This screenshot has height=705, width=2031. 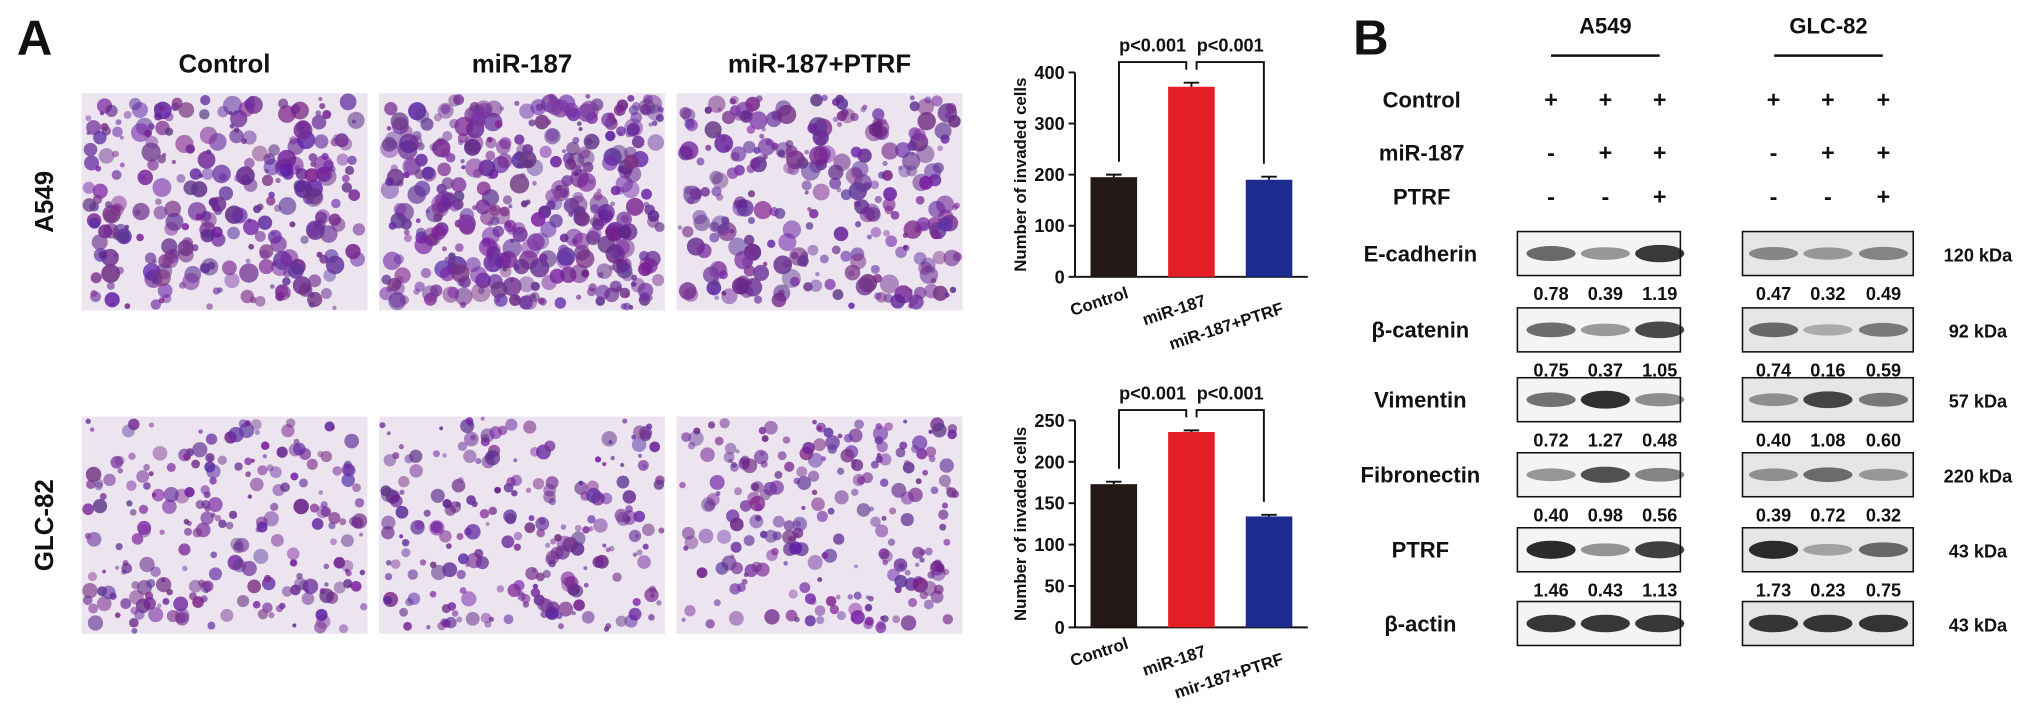 I want to click on band-ratio: 0.48, so click(x=1659, y=440).